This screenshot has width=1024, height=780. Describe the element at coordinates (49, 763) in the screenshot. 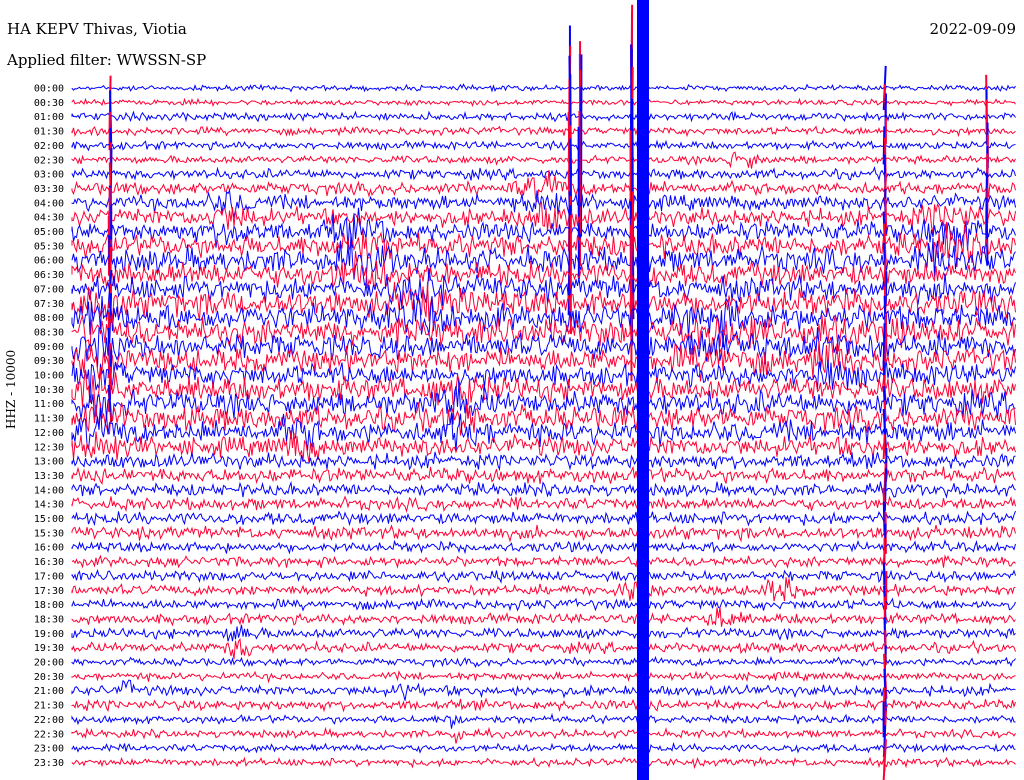

I see `row-time-label: 23:30` at that location.